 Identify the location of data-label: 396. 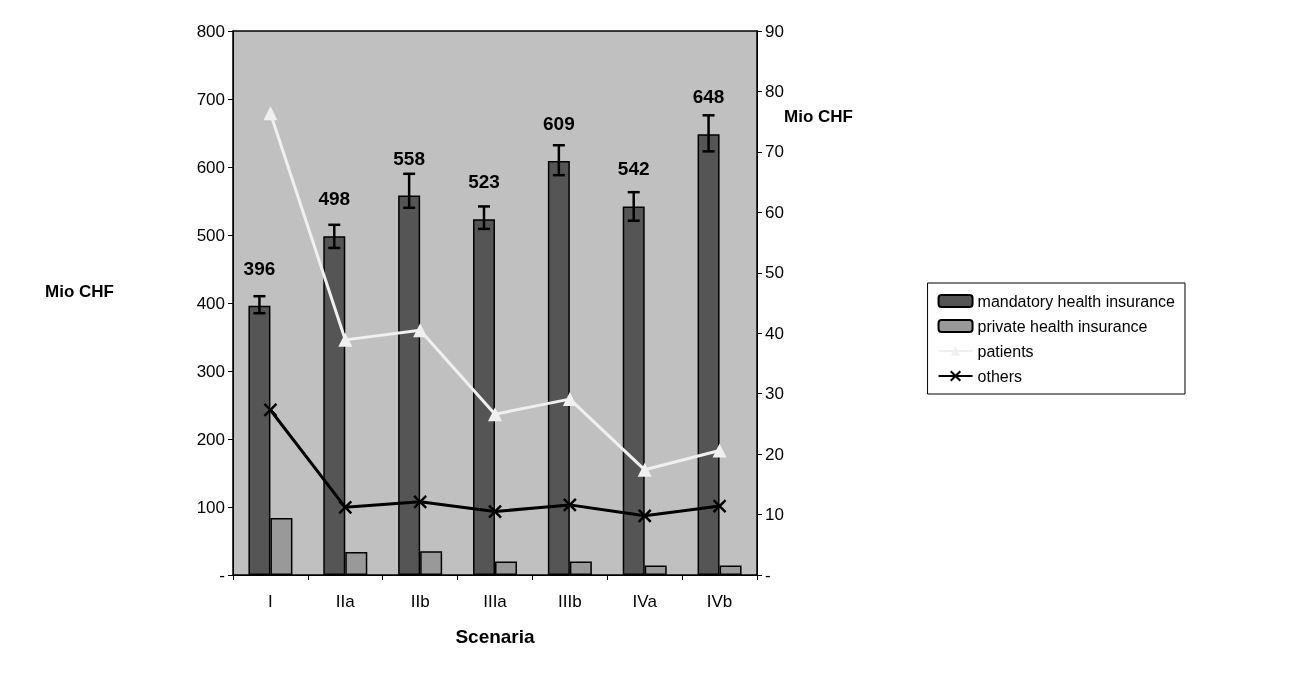
(259, 268).